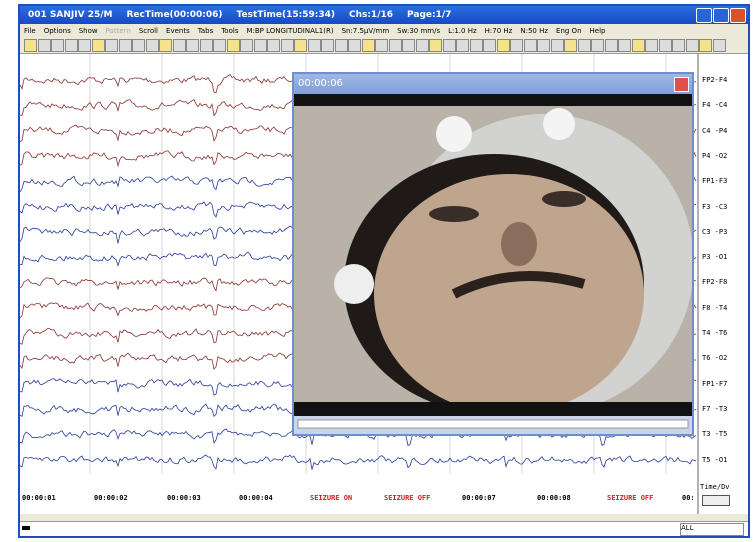  I want to click on menu-item: L:1.0 Hz, so click(462, 30).